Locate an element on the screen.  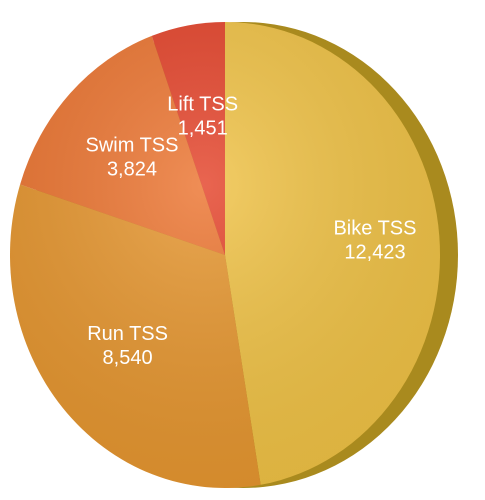
slice-value: 8,540 is located at coordinates (128, 358).